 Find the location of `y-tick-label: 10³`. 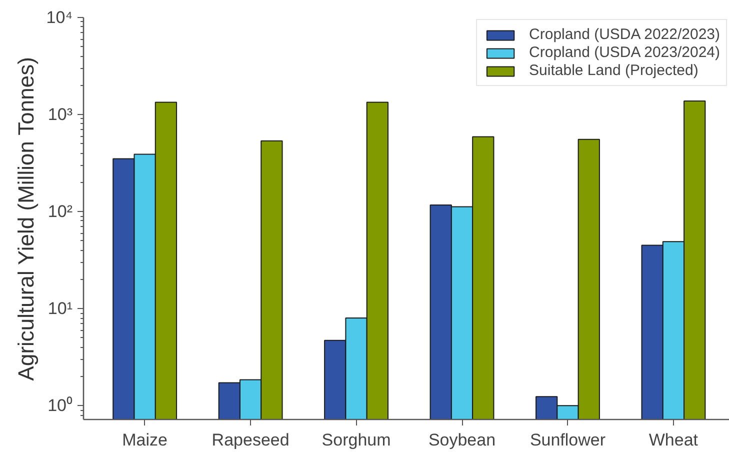

y-tick-label: 10³ is located at coordinates (60, 114).